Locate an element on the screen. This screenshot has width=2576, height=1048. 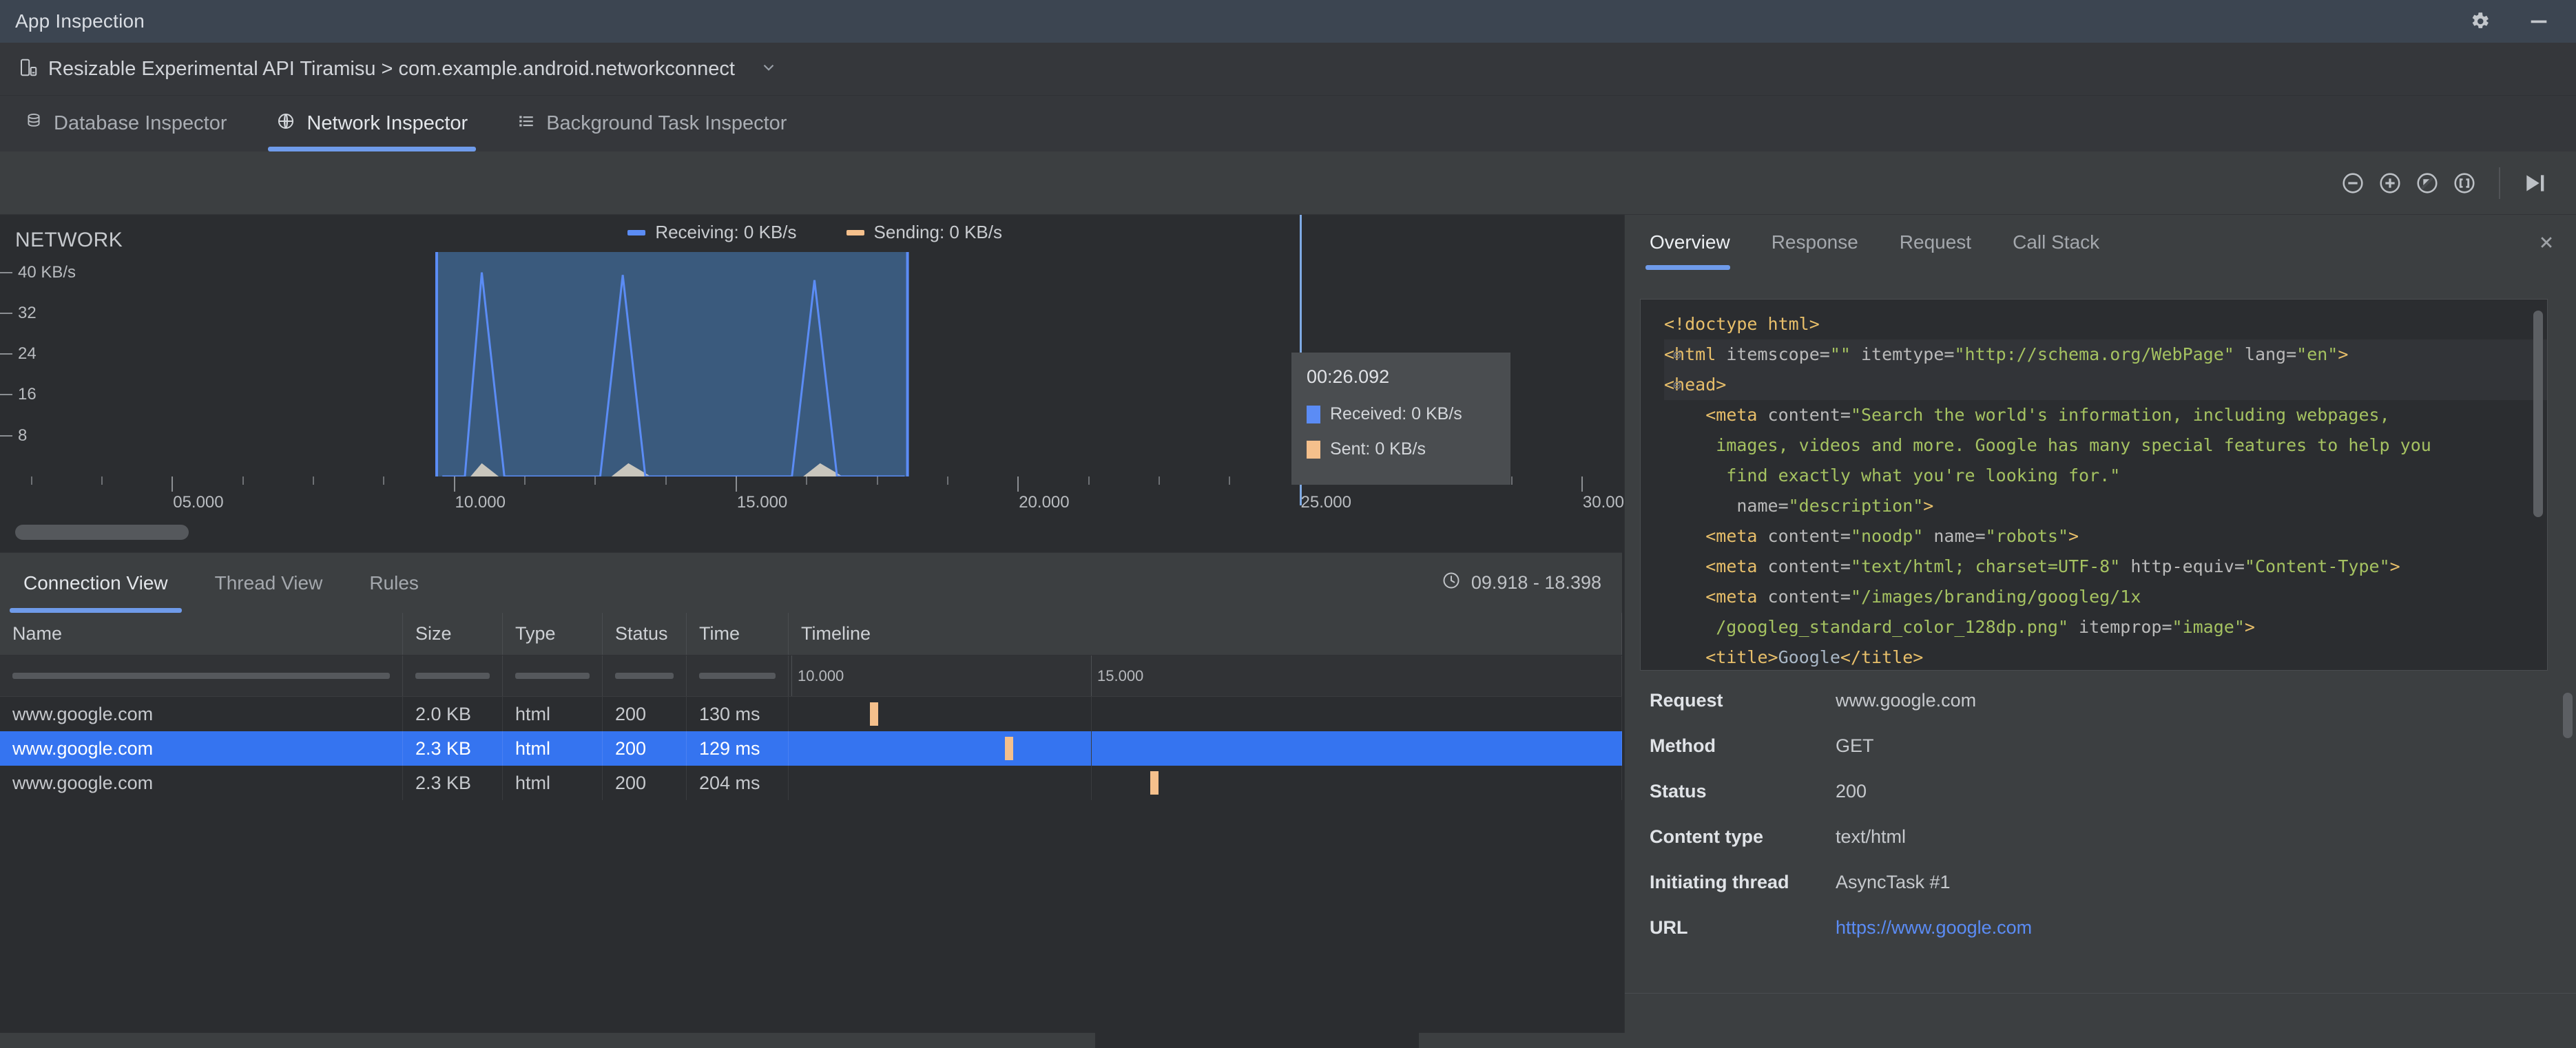
jump-to-end-icon is located at coordinates (2534, 183).